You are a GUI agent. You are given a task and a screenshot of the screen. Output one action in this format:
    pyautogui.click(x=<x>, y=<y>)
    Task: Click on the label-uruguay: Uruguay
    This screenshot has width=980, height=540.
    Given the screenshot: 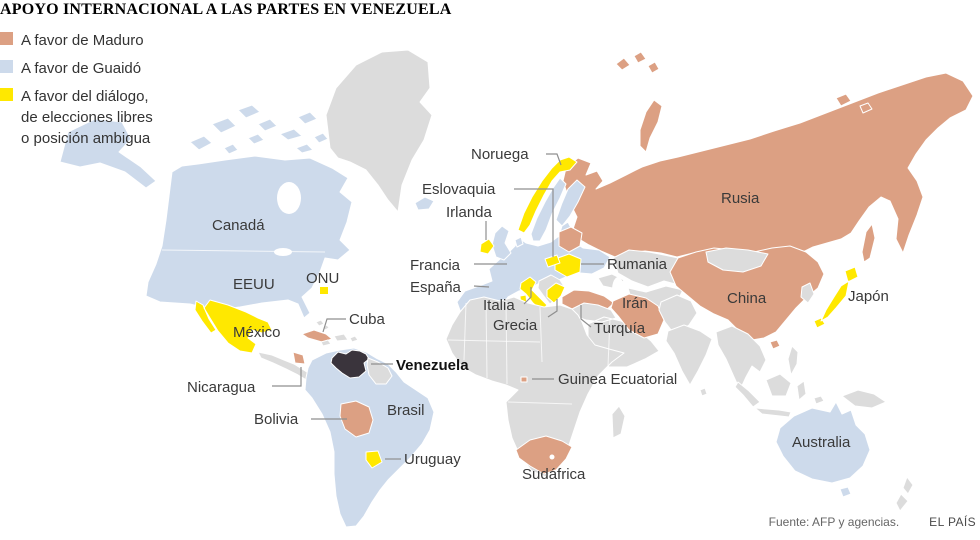 What is the action you would take?
    pyautogui.click(x=432, y=459)
    